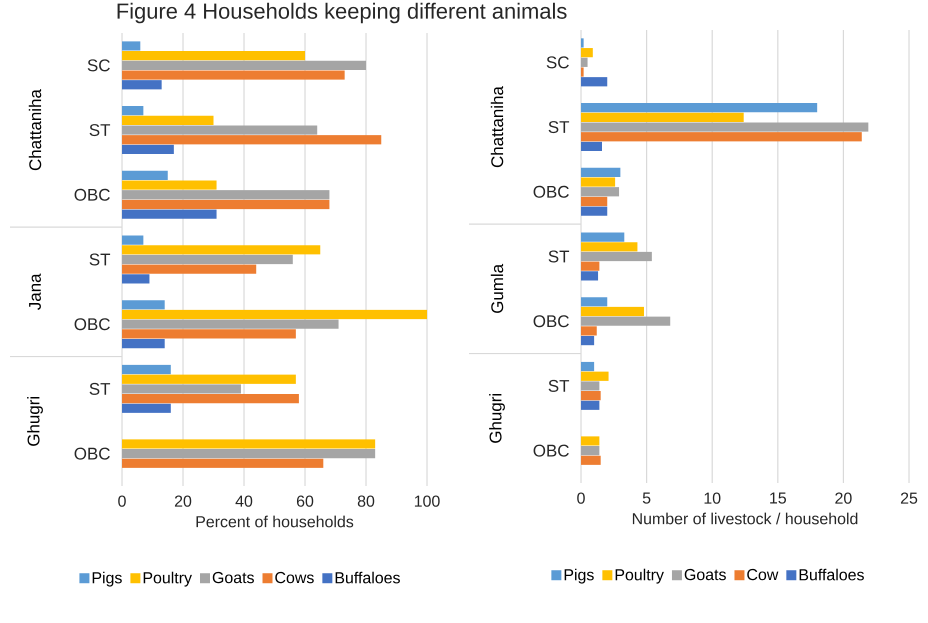 This screenshot has height=623, width=928. What do you see at coordinates (745, 518) in the screenshot?
I see `x-axis-title: Number of livestock / household` at bounding box center [745, 518].